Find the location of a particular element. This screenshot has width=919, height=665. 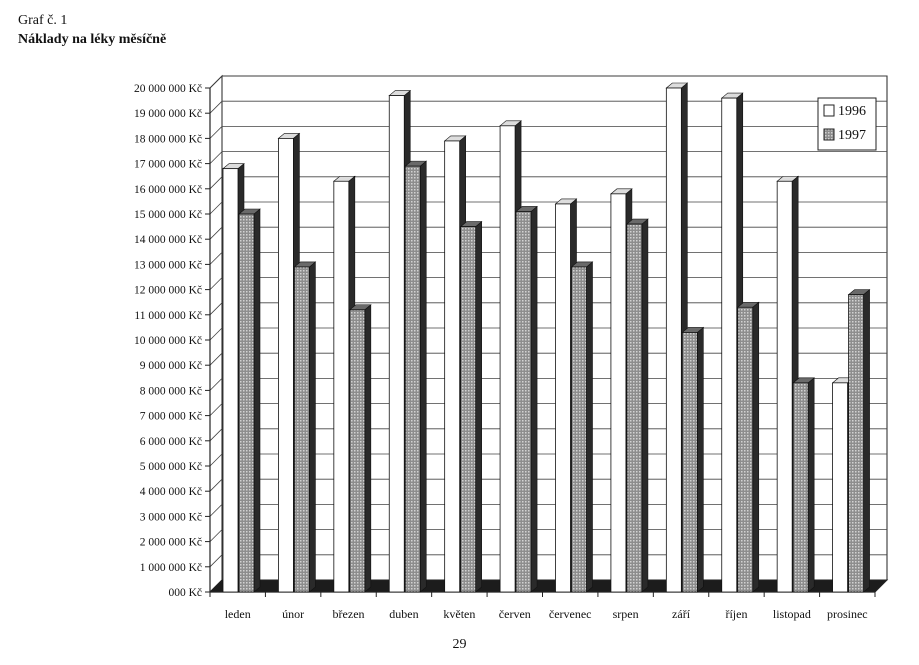

bar-1997-září is located at coordinates (693, 459).